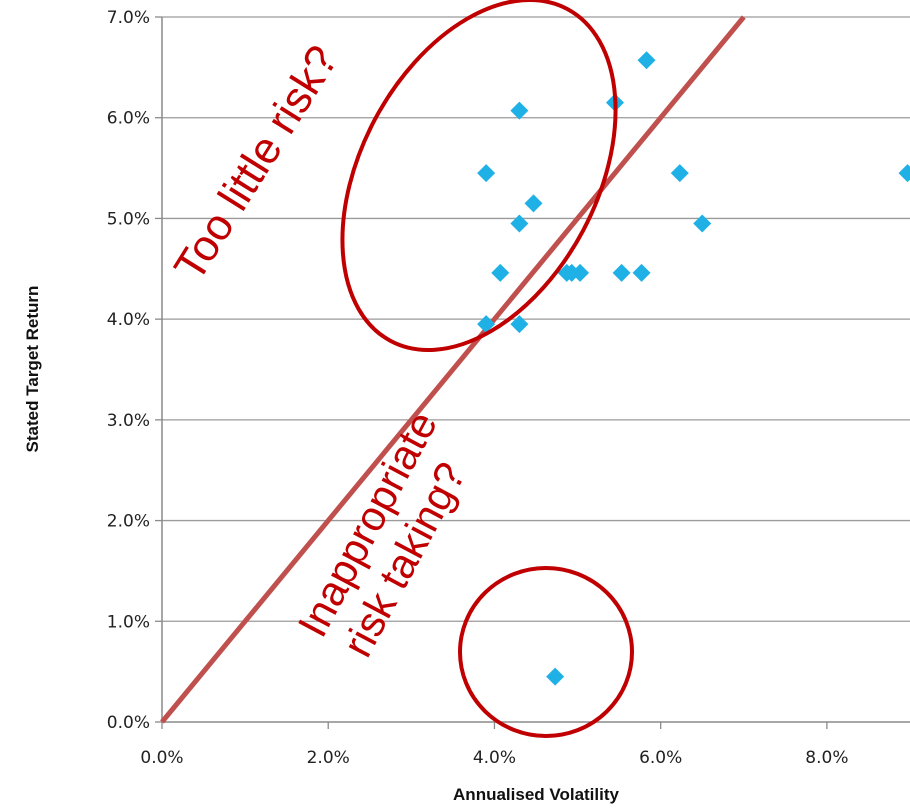 This screenshot has height=810, width=910. Describe the element at coordinates (256, 163) in the screenshot. I see `too-little-risk-label: Too little risk?` at that location.